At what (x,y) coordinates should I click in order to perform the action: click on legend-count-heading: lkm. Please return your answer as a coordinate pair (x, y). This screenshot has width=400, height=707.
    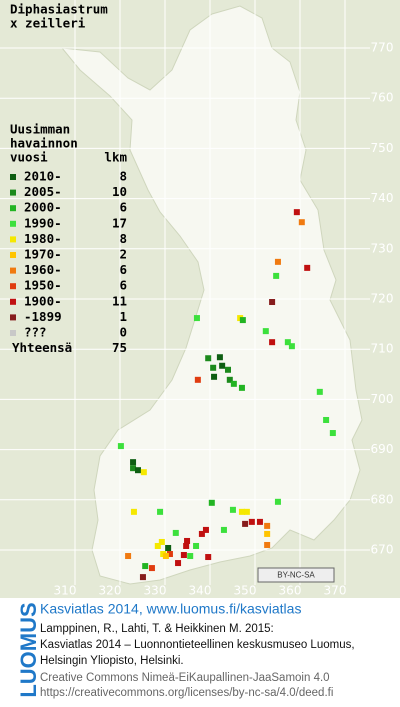
    Looking at the image, I should click on (115, 157).